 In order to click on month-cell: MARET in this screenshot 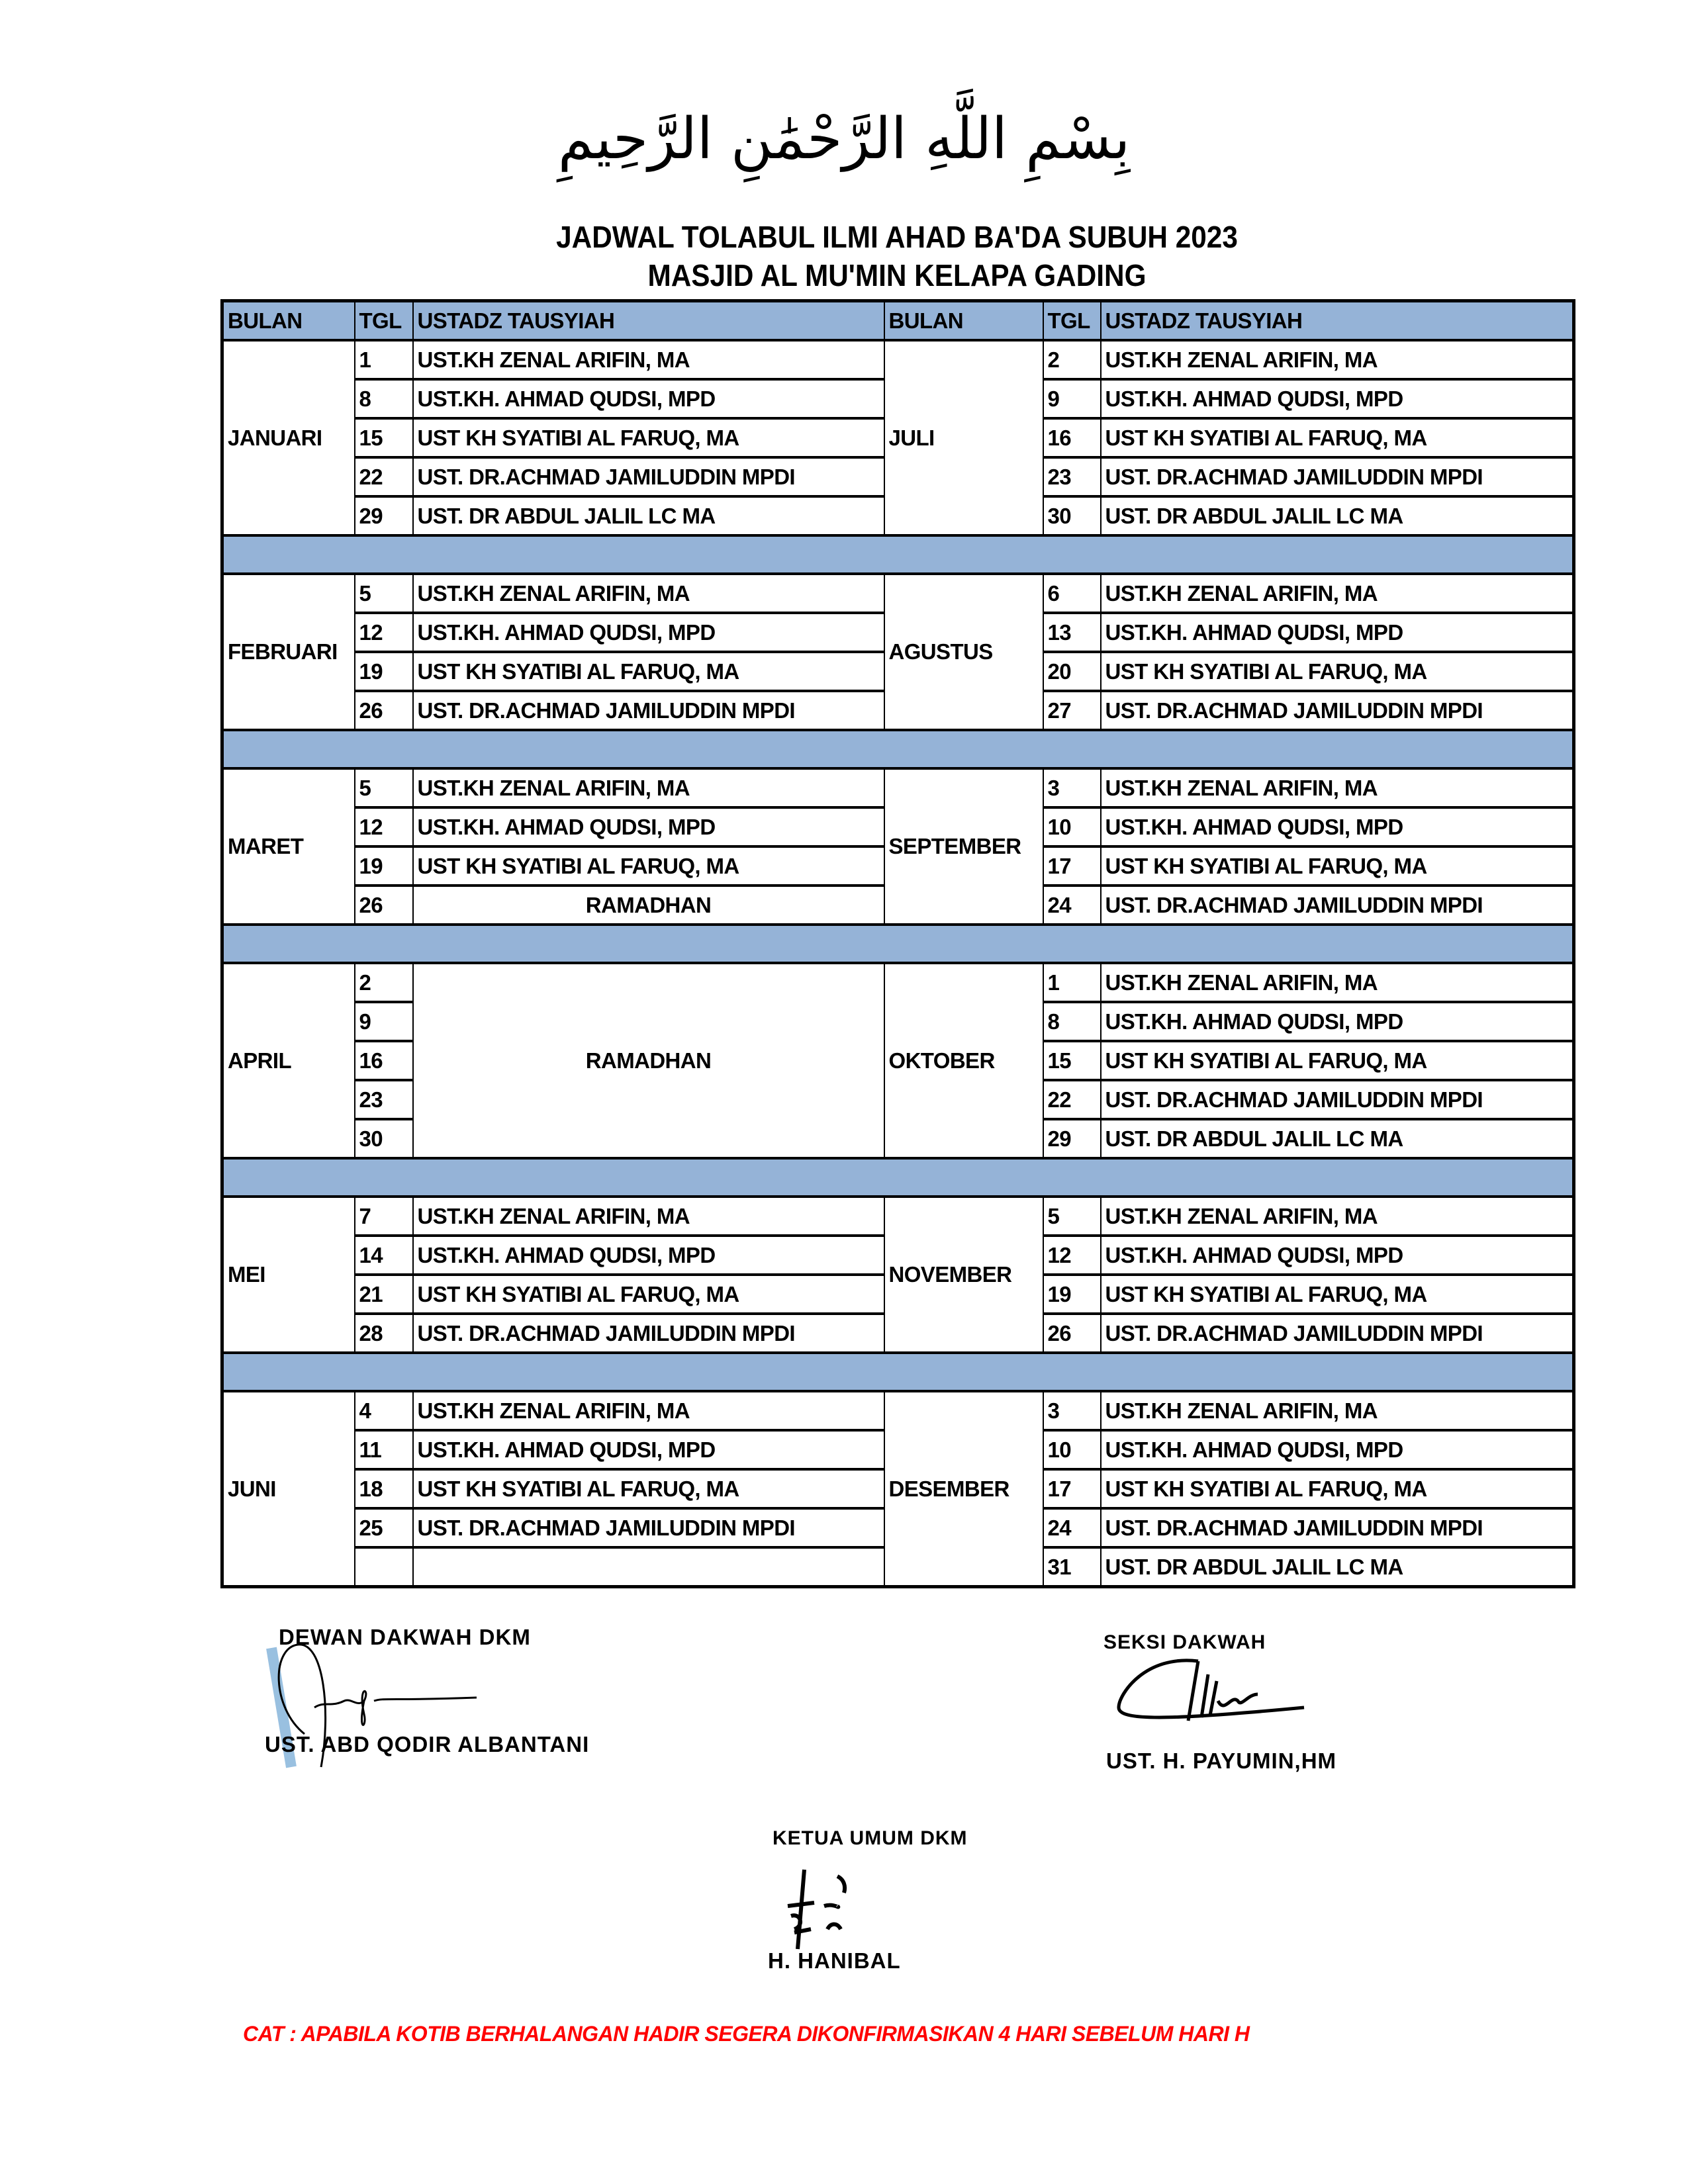, I will do `click(288, 847)`.